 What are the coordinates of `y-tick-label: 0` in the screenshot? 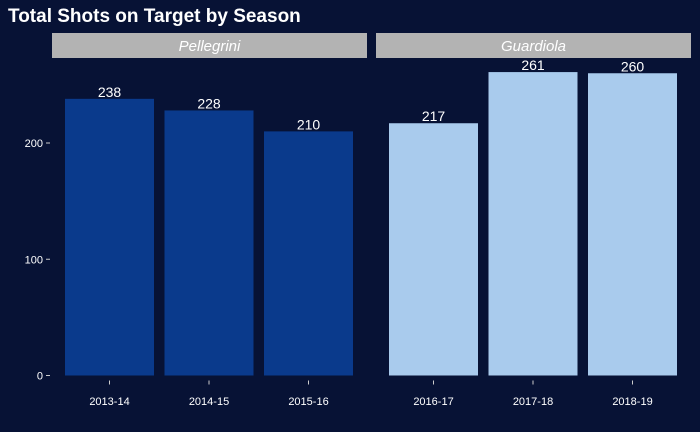 It's located at (40, 377).